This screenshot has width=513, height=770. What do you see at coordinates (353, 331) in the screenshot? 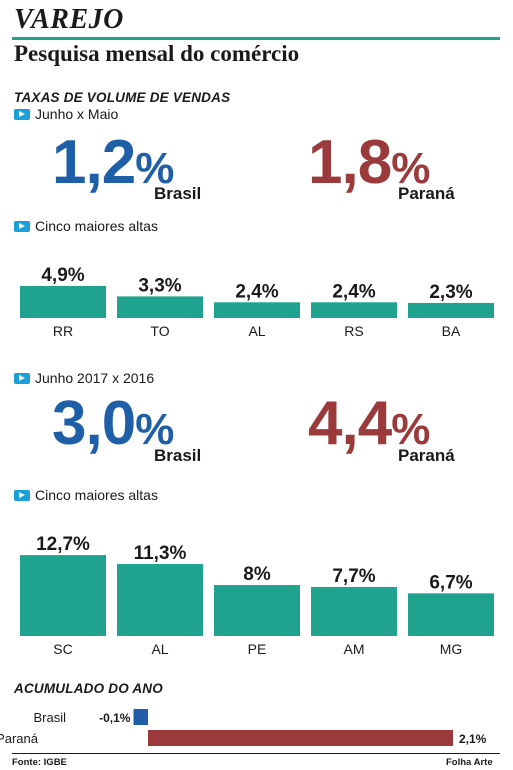
I see `category-label-rs: RS` at bounding box center [353, 331].